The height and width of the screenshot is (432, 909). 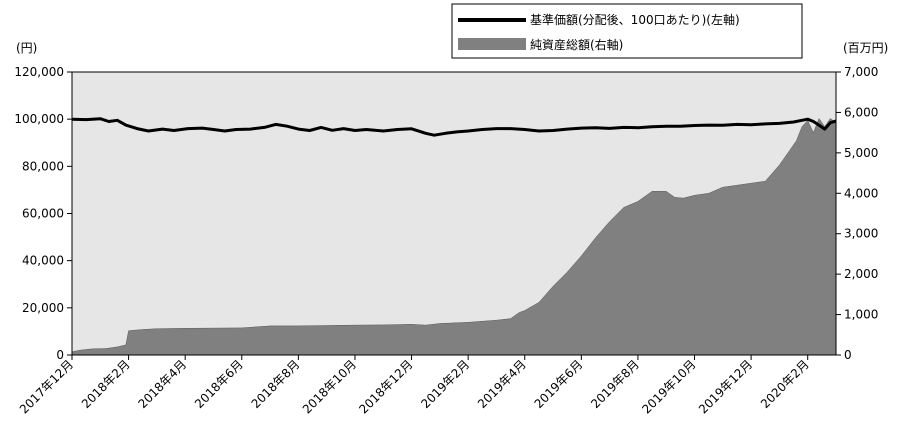 I want to click on left-axis: 0 20,000 40,000 60,000 80,000 100,000 120,000, so click(x=43, y=213).